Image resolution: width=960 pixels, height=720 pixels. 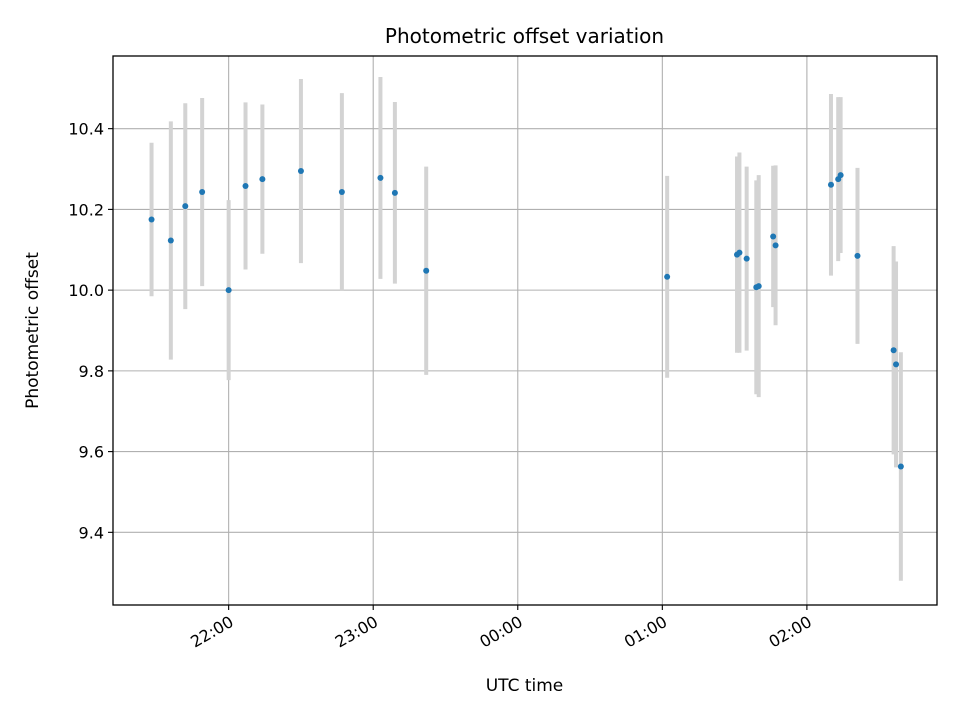 I want to click on y-tick-label: 10.0, so click(x=86, y=290).